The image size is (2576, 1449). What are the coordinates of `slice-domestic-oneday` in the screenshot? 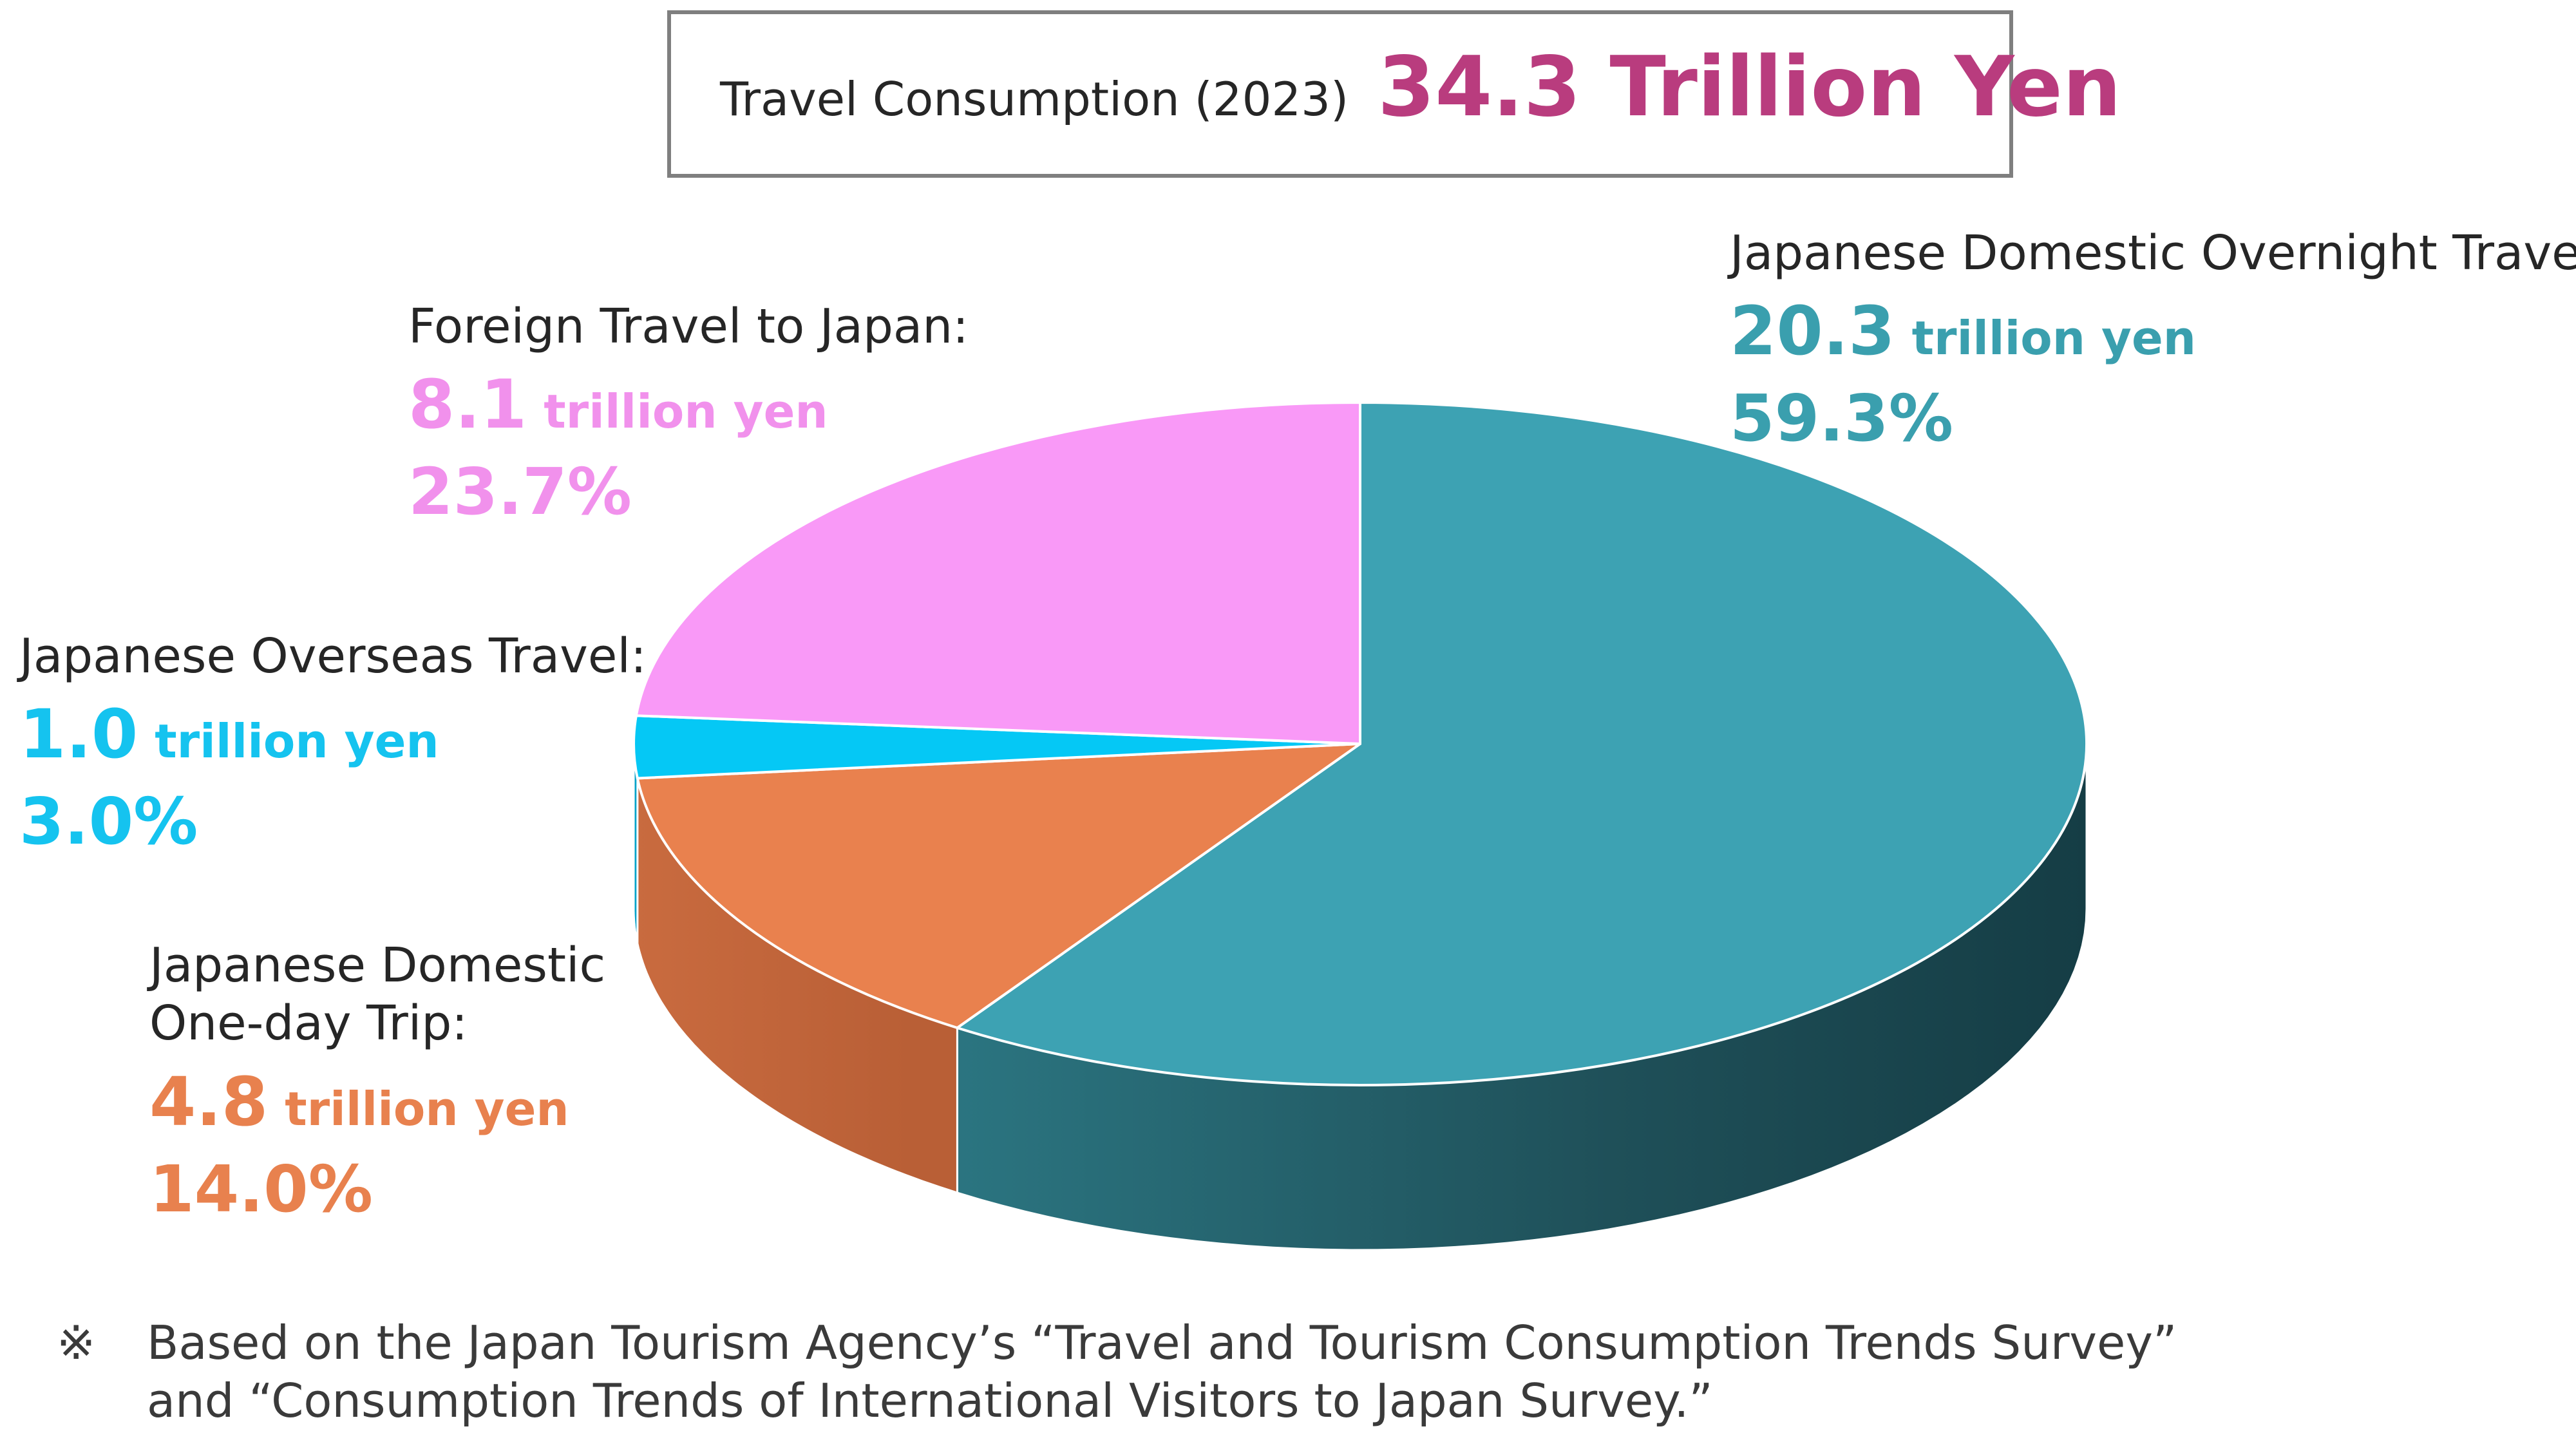 It's located at (999, 886).